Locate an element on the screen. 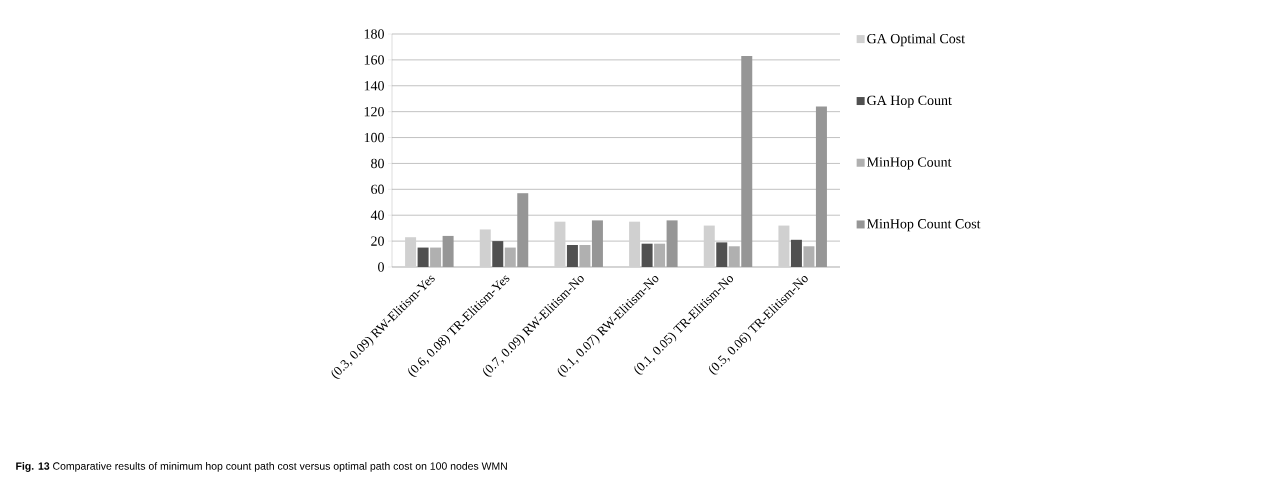  legend-label: MinHop Count is located at coordinates (909, 163).